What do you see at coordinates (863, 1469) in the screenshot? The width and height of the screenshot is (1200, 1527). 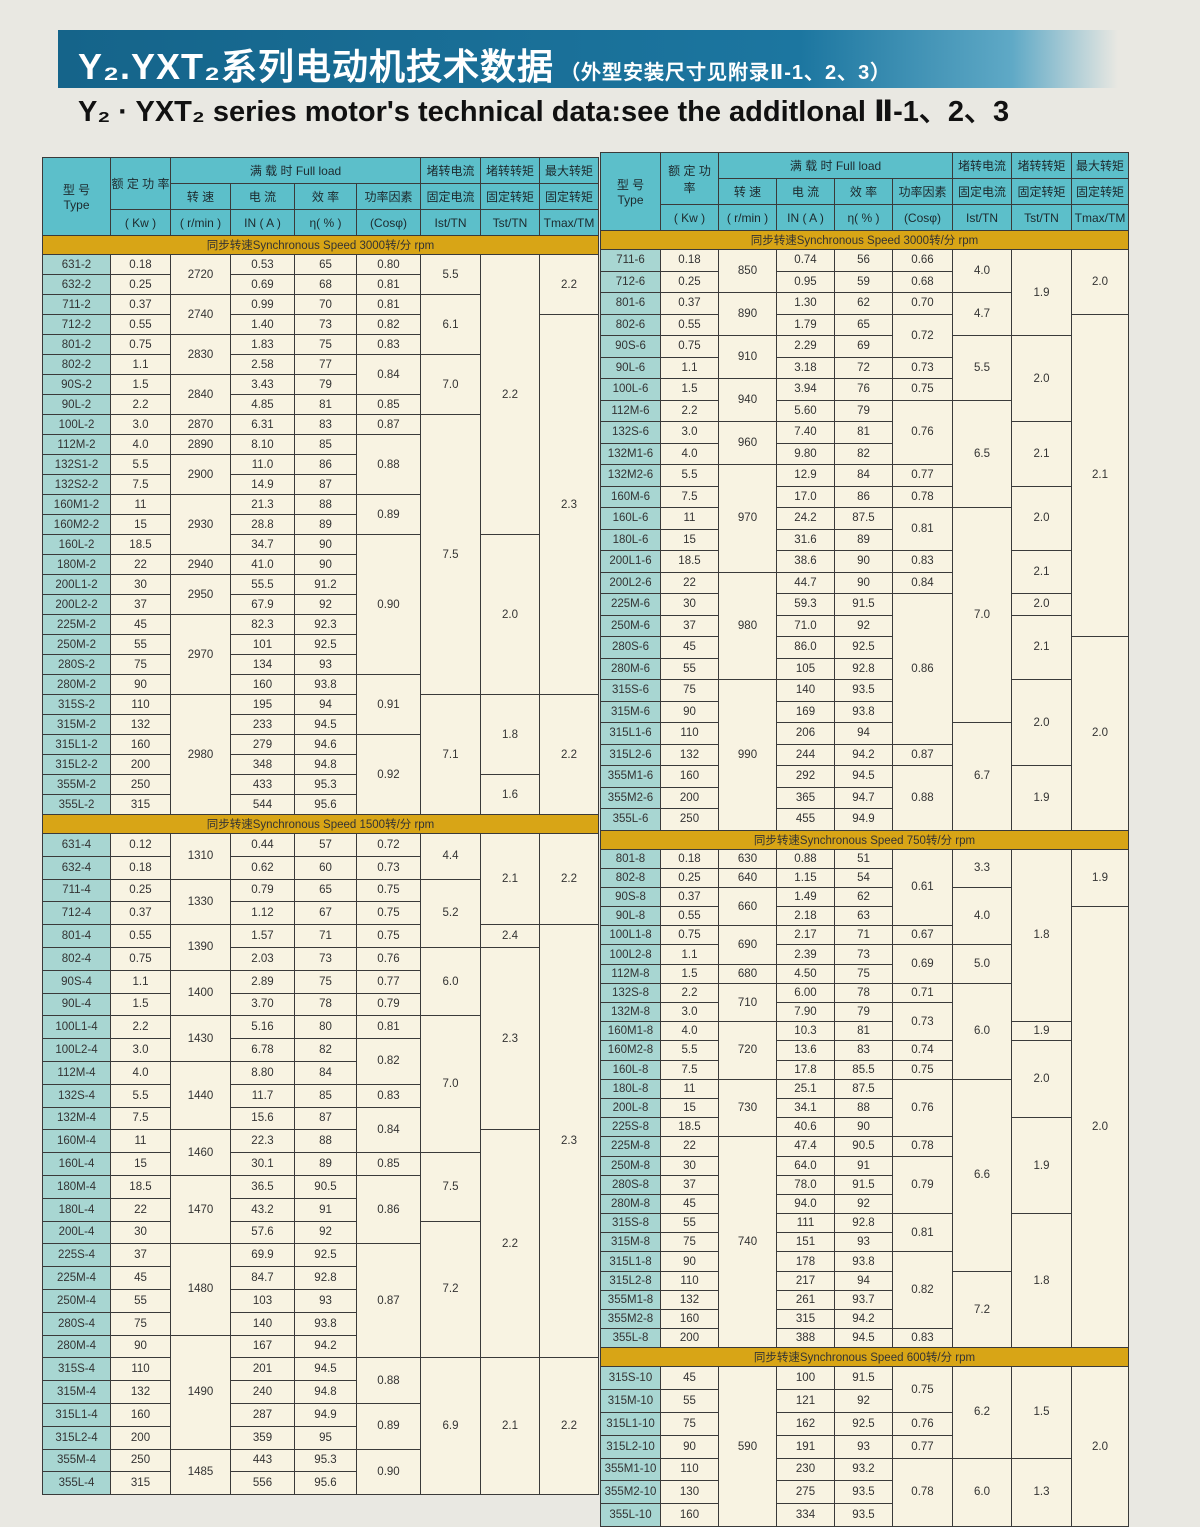 I see `efficiency-value: 93.2` at bounding box center [863, 1469].